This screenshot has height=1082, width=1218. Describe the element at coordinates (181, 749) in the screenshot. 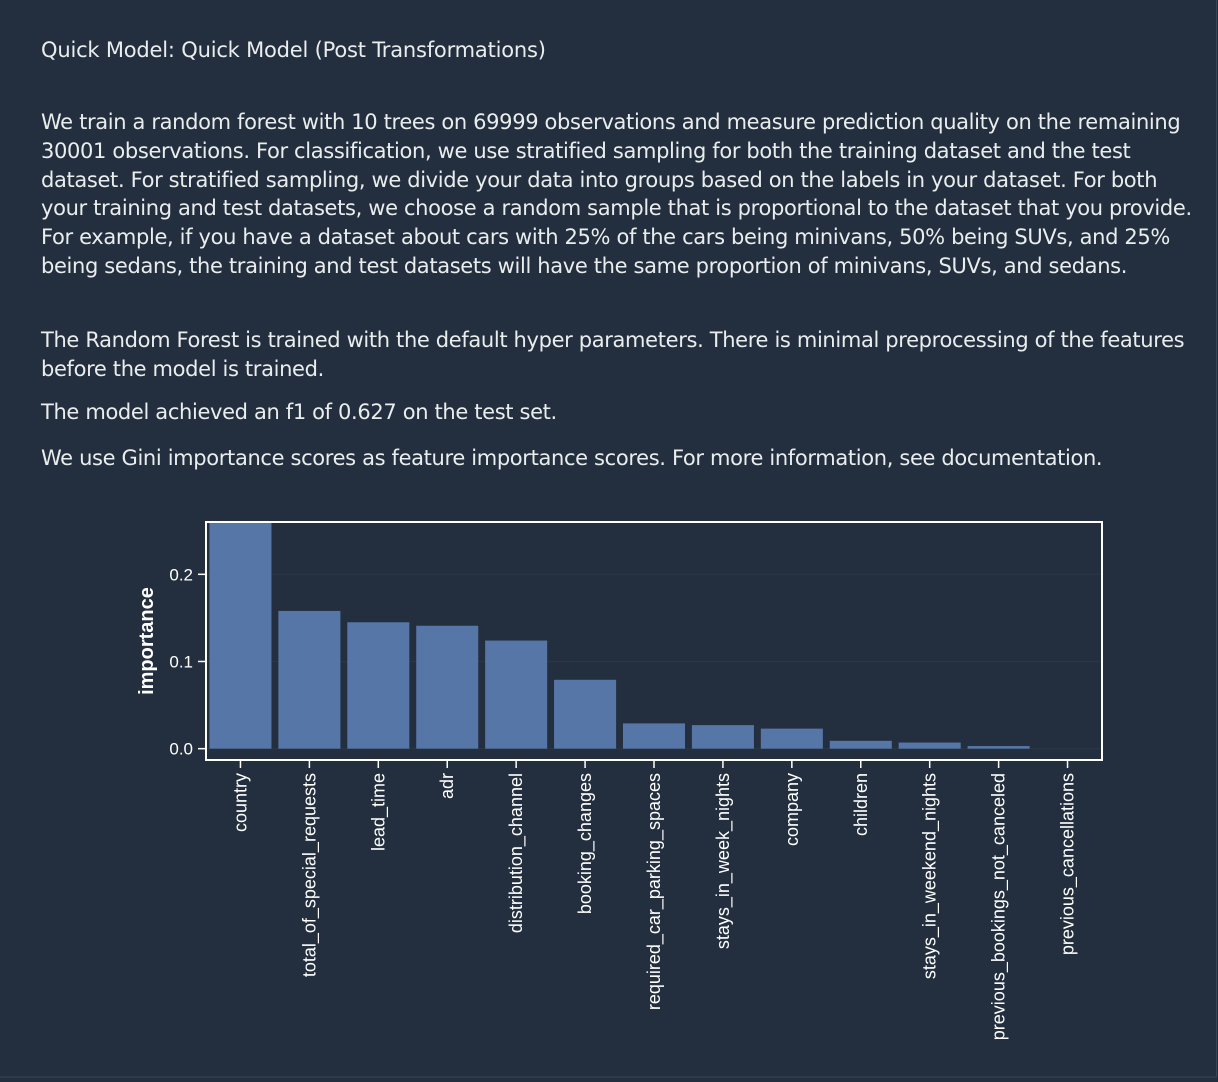

I see `y-tick-label: 0.0` at that location.